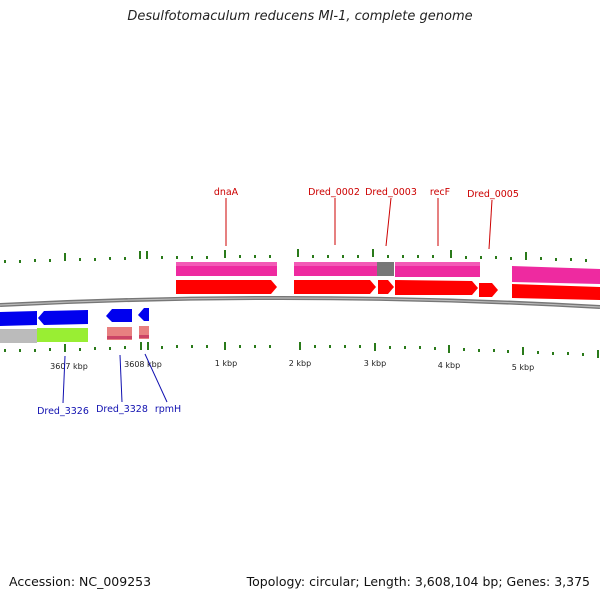  Describe the element at coordinates (62, 335) in the screenshot. I see `gc-skew-segment` at that location.